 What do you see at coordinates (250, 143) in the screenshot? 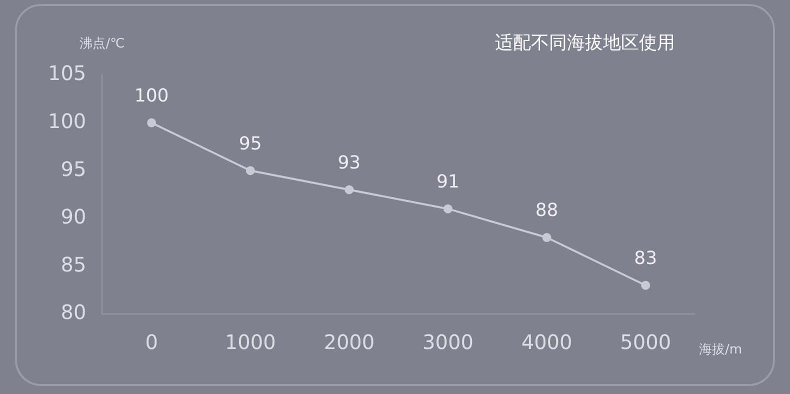
I see `data-label: 95` at bounding box center [250, 143].